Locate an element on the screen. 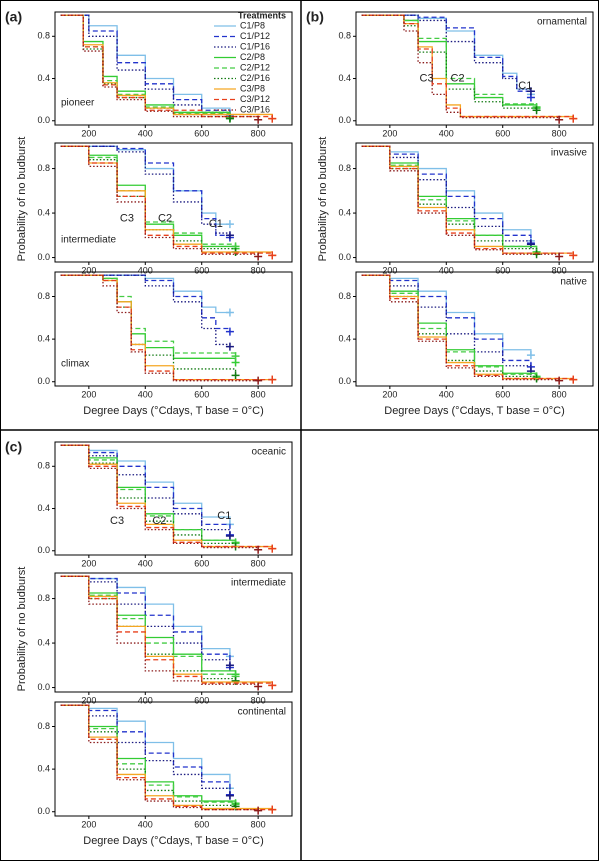  panel-label: (c) is located at coordinates (13, 447).